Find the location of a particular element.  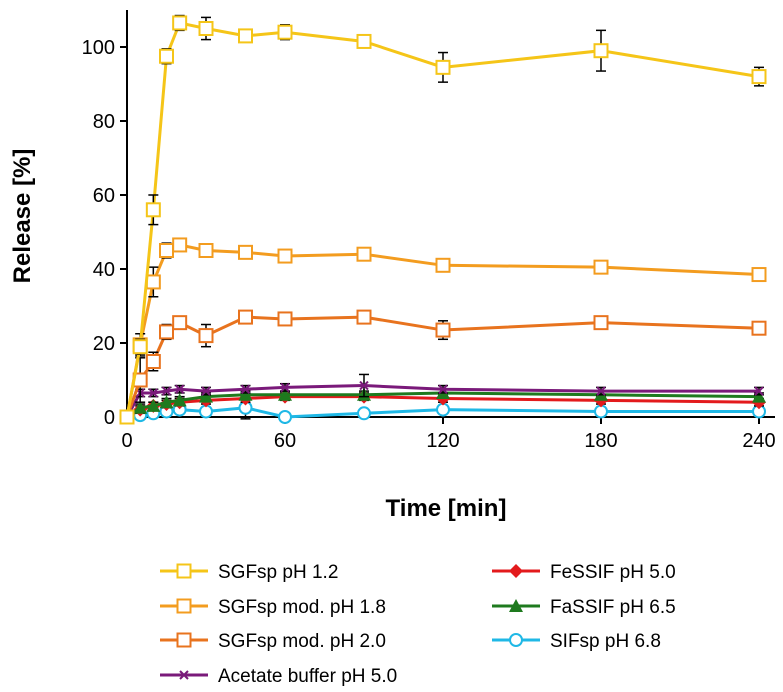

legend-marker-stroke is located at coordinates (184, 675).